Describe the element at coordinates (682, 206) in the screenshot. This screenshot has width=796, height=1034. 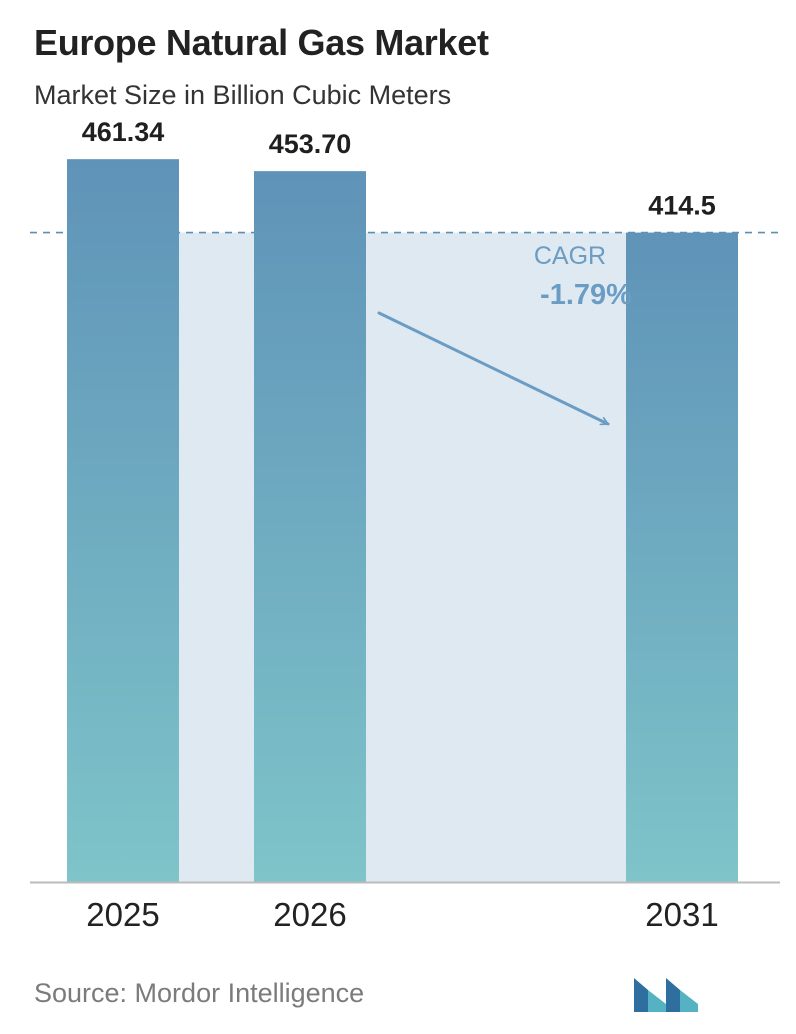
I see `value-label-2031: 414.5` at that location.